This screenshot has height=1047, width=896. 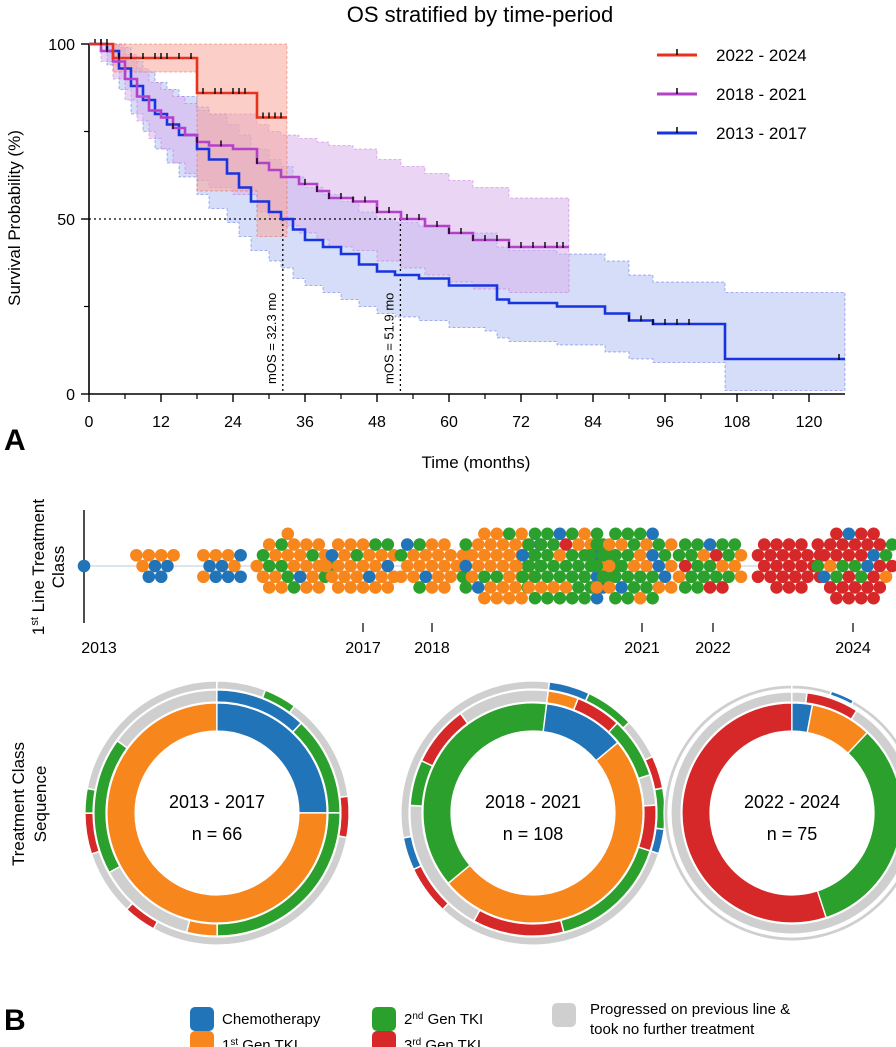 I want to click on x-tick-label: 24, so click(x=233, y=422).